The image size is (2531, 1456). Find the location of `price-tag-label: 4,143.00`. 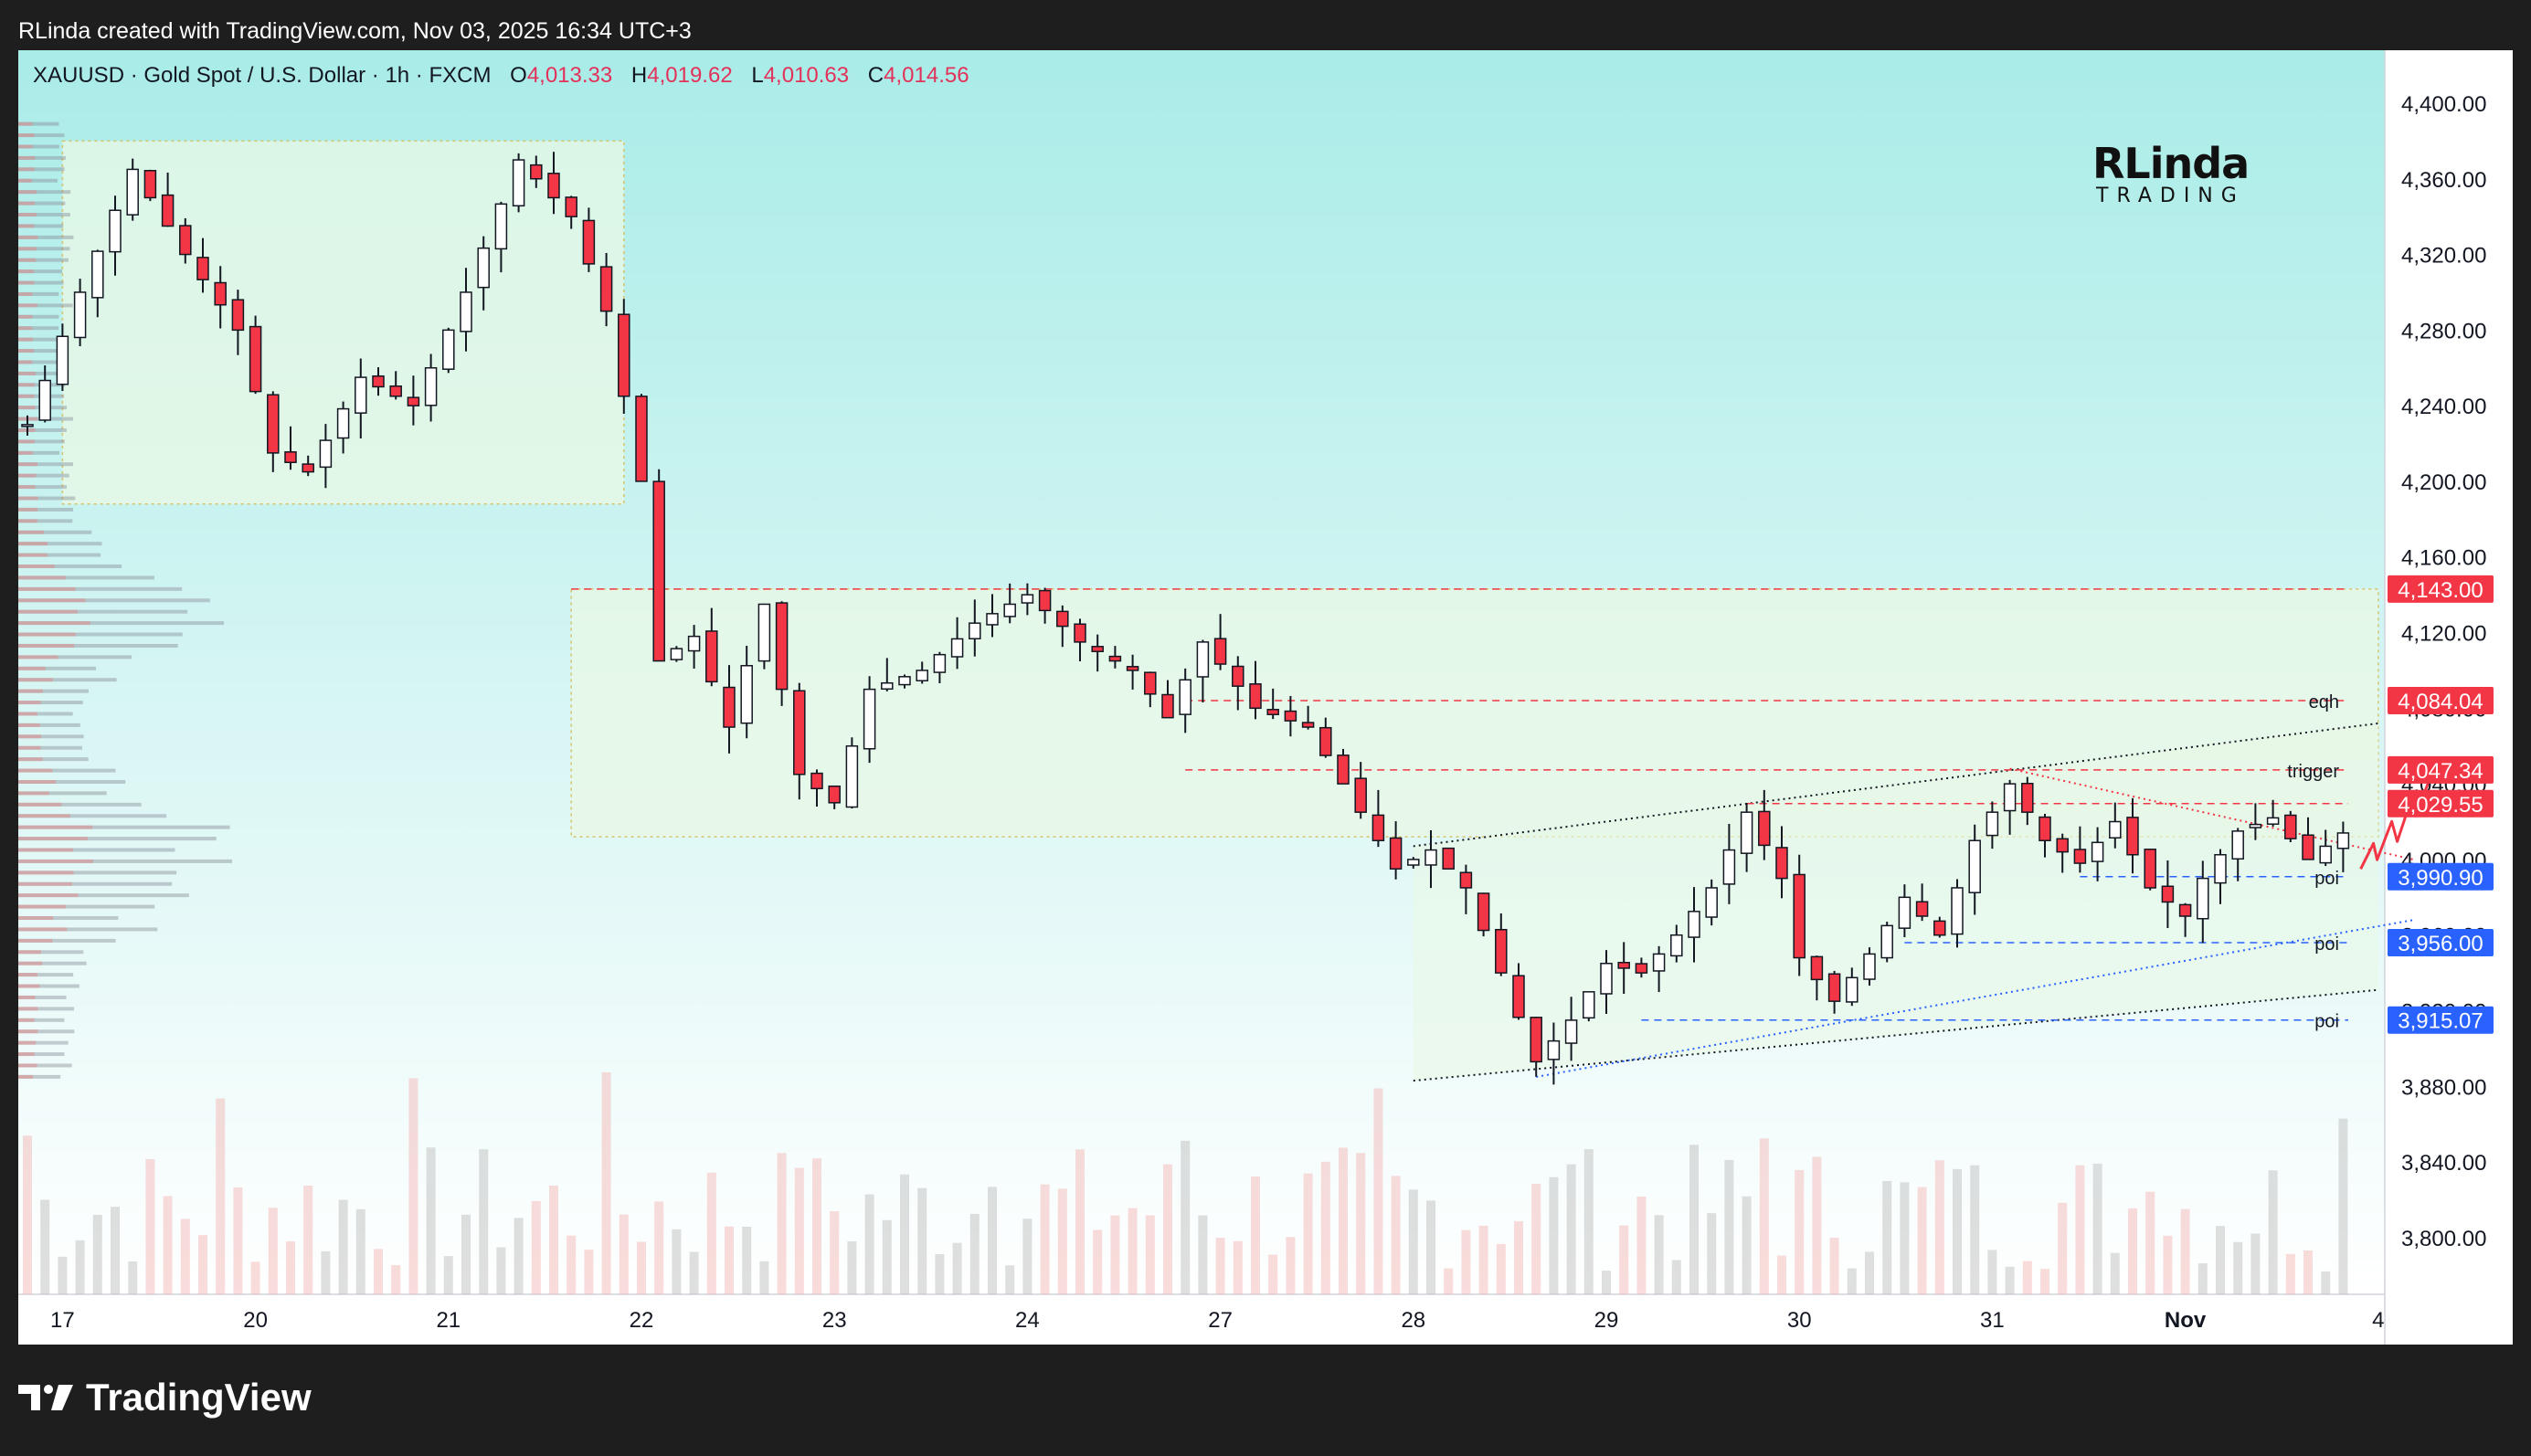

price-tag-label: 4,143.00 is located at coordinates (2440, 590).